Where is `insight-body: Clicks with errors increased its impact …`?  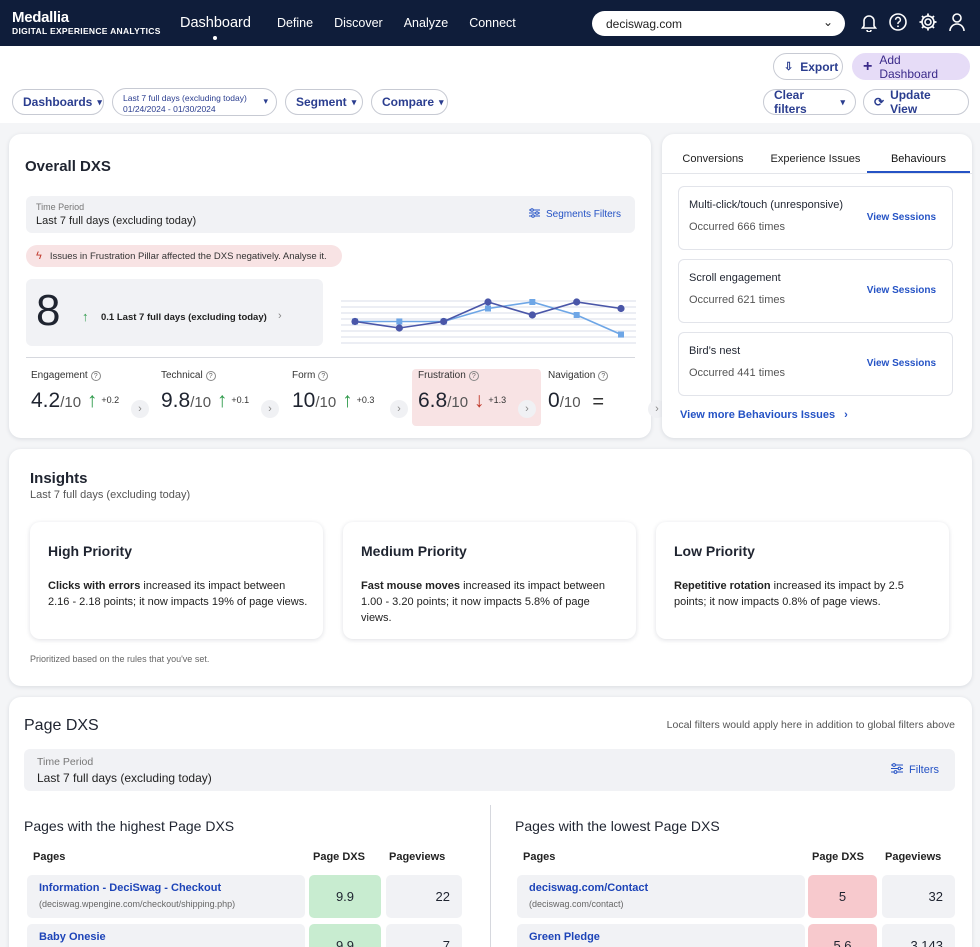 insight-body: Clicks with errors increased its impact … is located at coordinates (178, 594).